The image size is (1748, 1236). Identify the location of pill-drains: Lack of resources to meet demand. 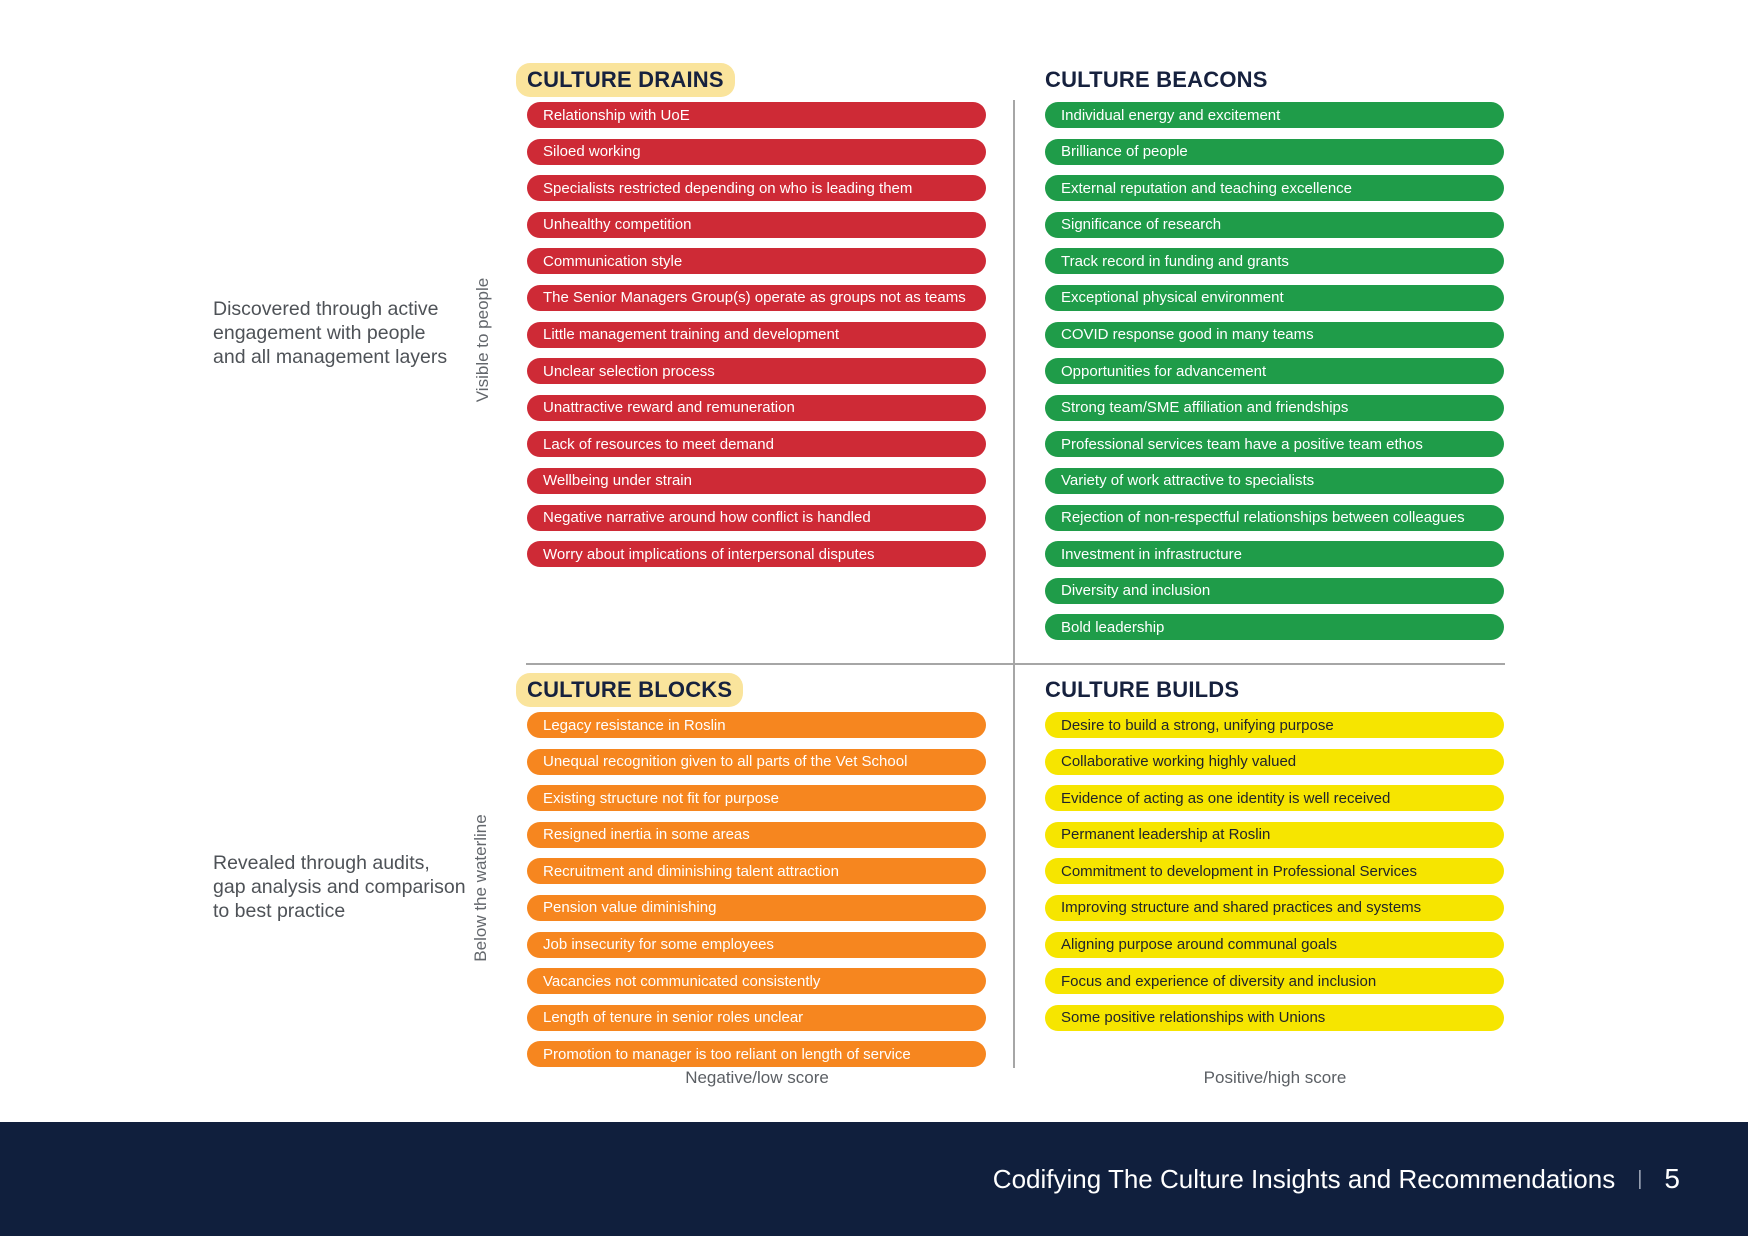
(756, 444).